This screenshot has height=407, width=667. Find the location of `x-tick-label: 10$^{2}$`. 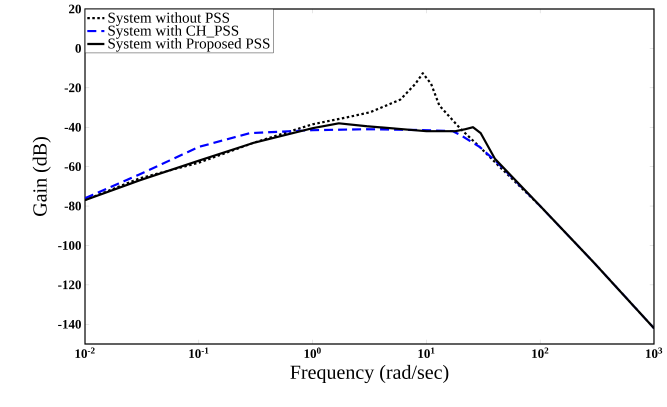

x-tick-label: 10$^{2}$ is located at coordinates (540, 353).